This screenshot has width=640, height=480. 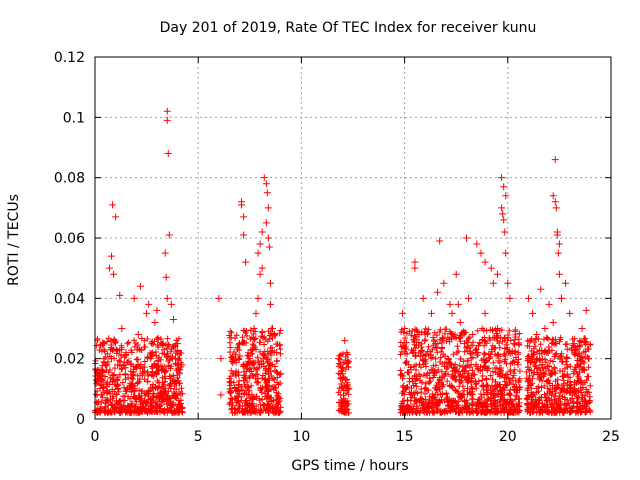 I want to click on dense-point-clusters, so click(x=343, y=370).